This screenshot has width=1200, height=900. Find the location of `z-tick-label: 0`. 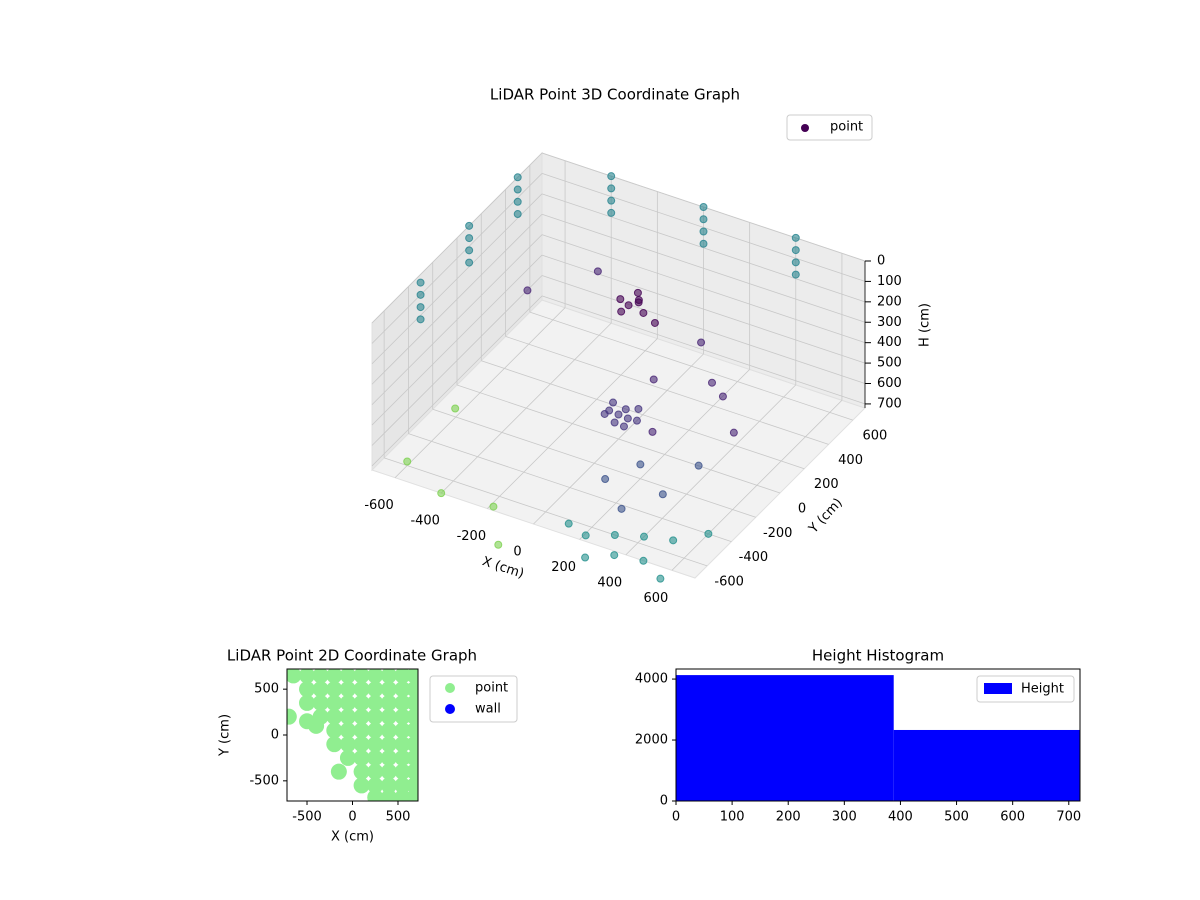

z-tick-label: 0 is located at coordinates (881, 261).